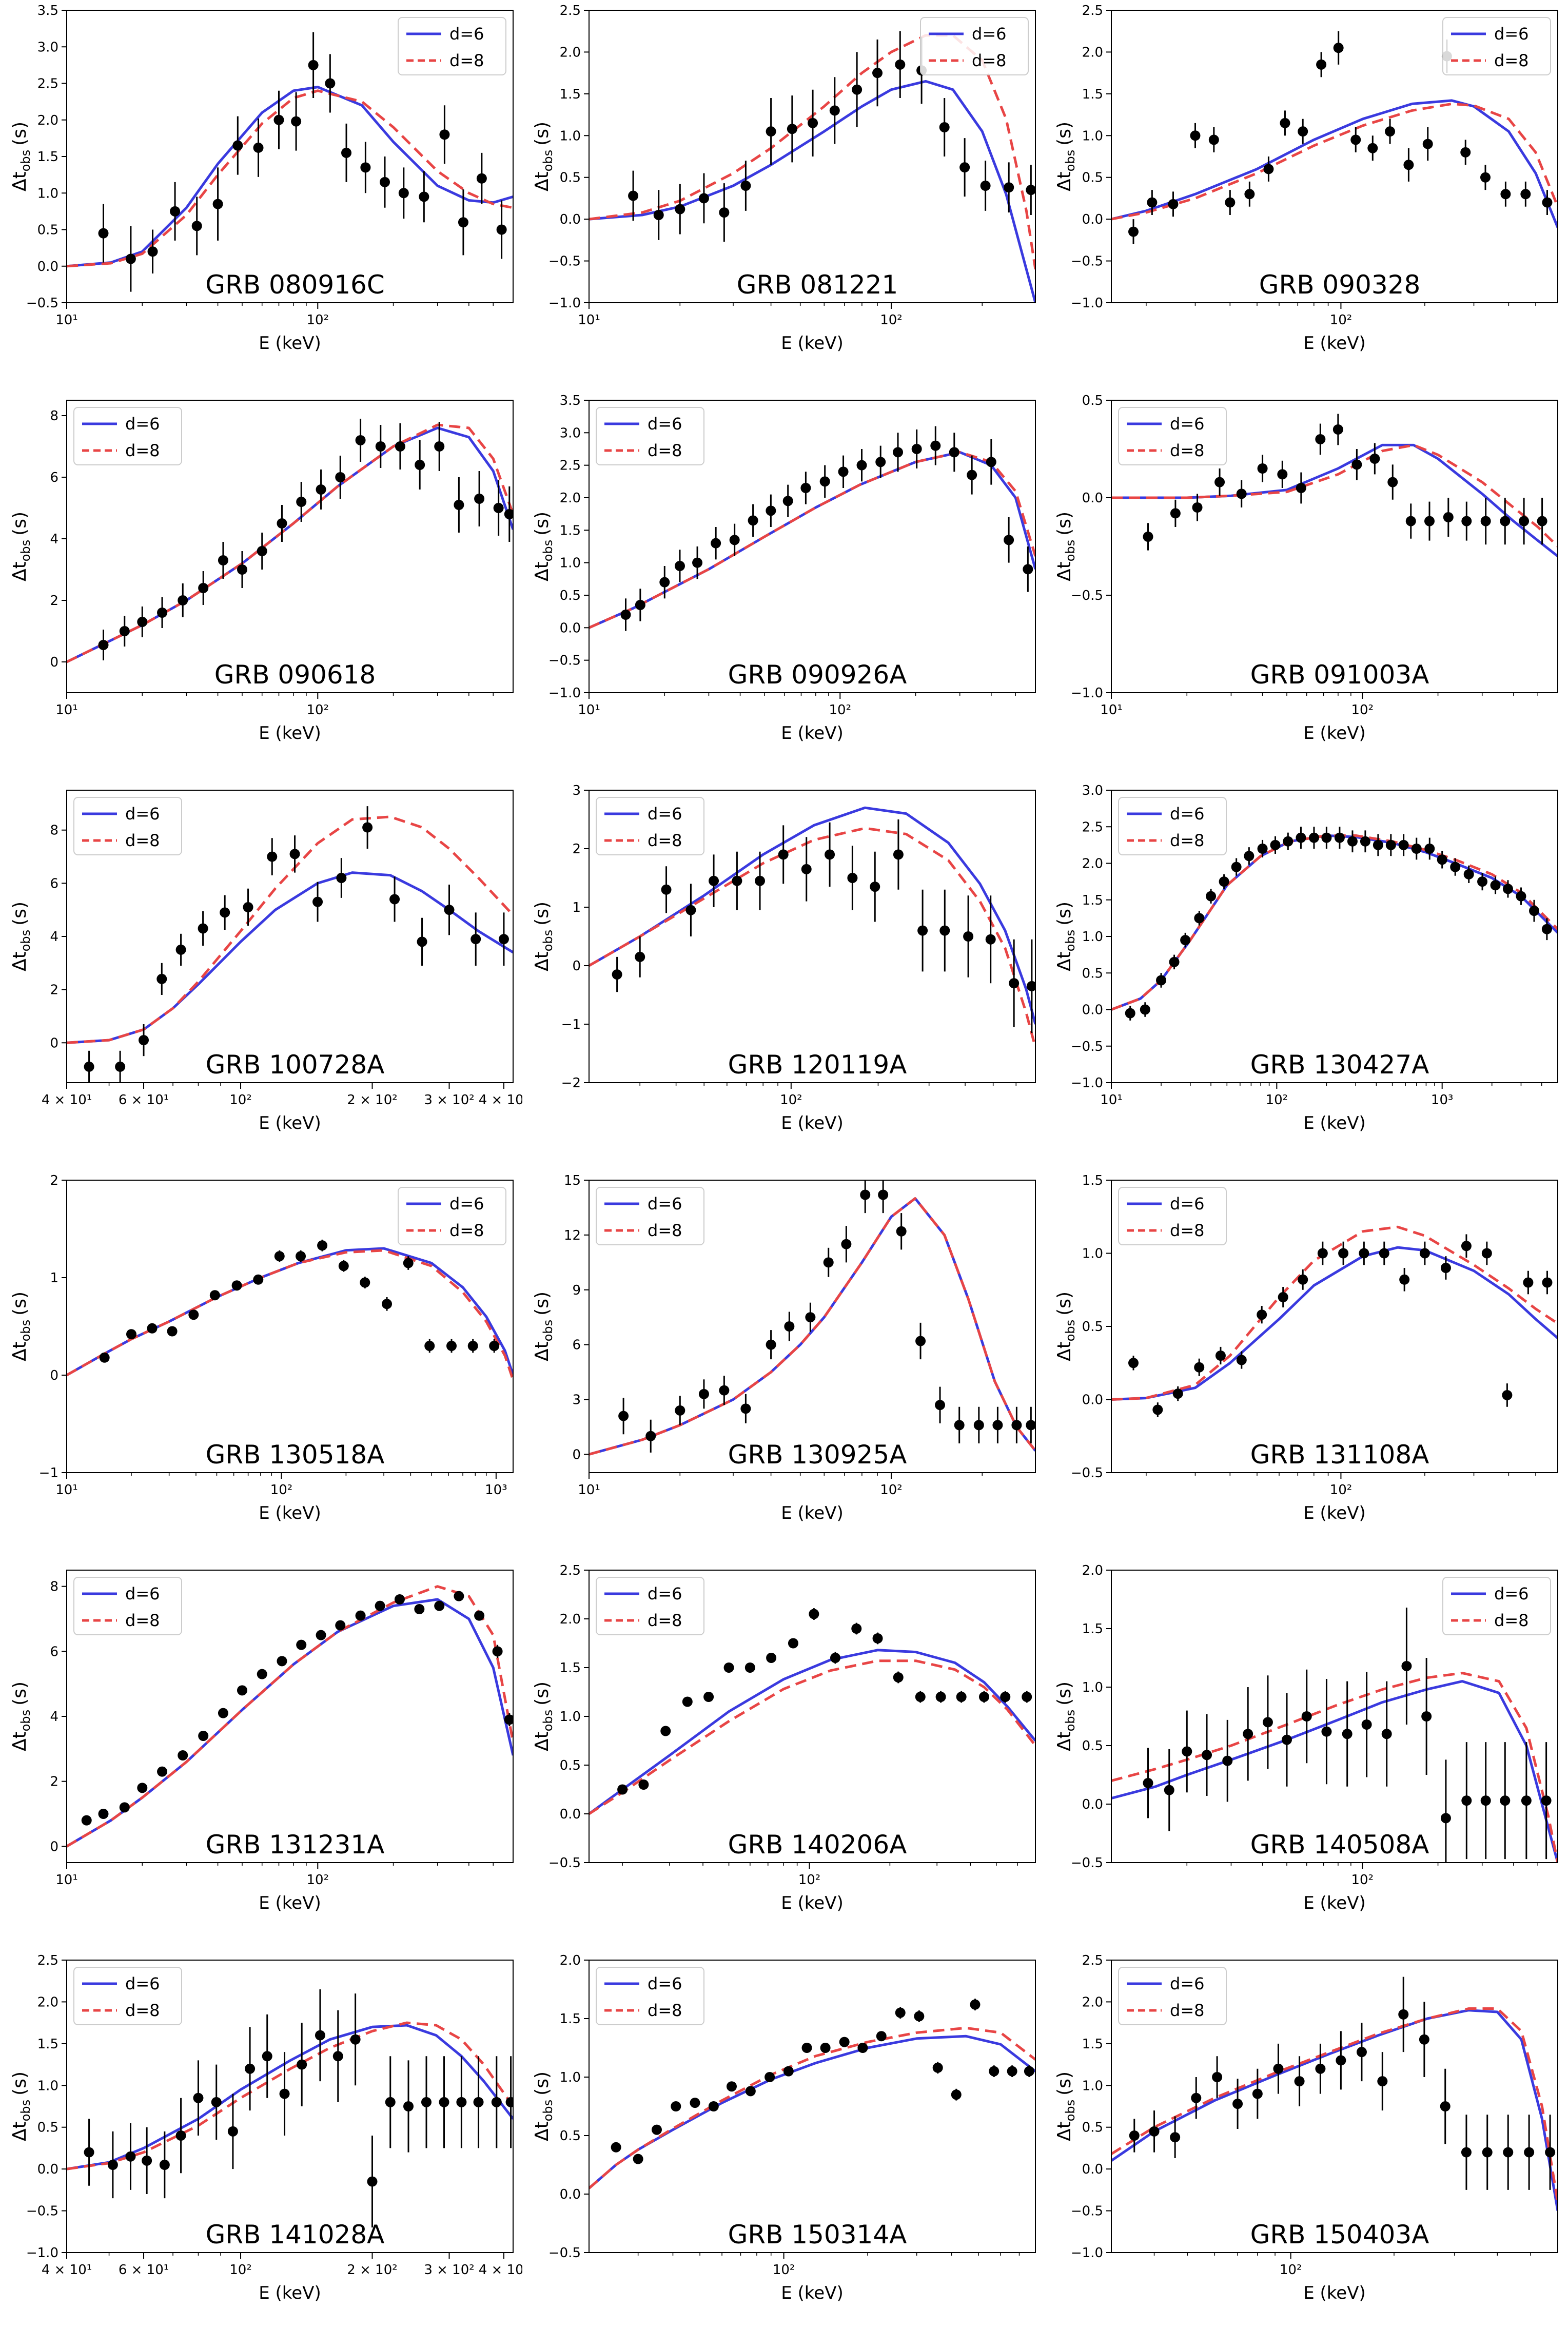  I want to click on y-tick-label: 1, so click(576, 907).